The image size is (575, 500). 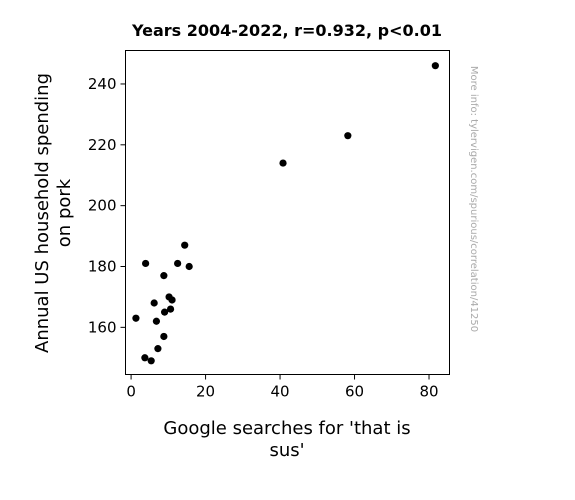 What do you see at coordinates (286, 450) in the screenshot?
I see `x-axis-label-line-2: sus'` at bounding box center [286, 450].